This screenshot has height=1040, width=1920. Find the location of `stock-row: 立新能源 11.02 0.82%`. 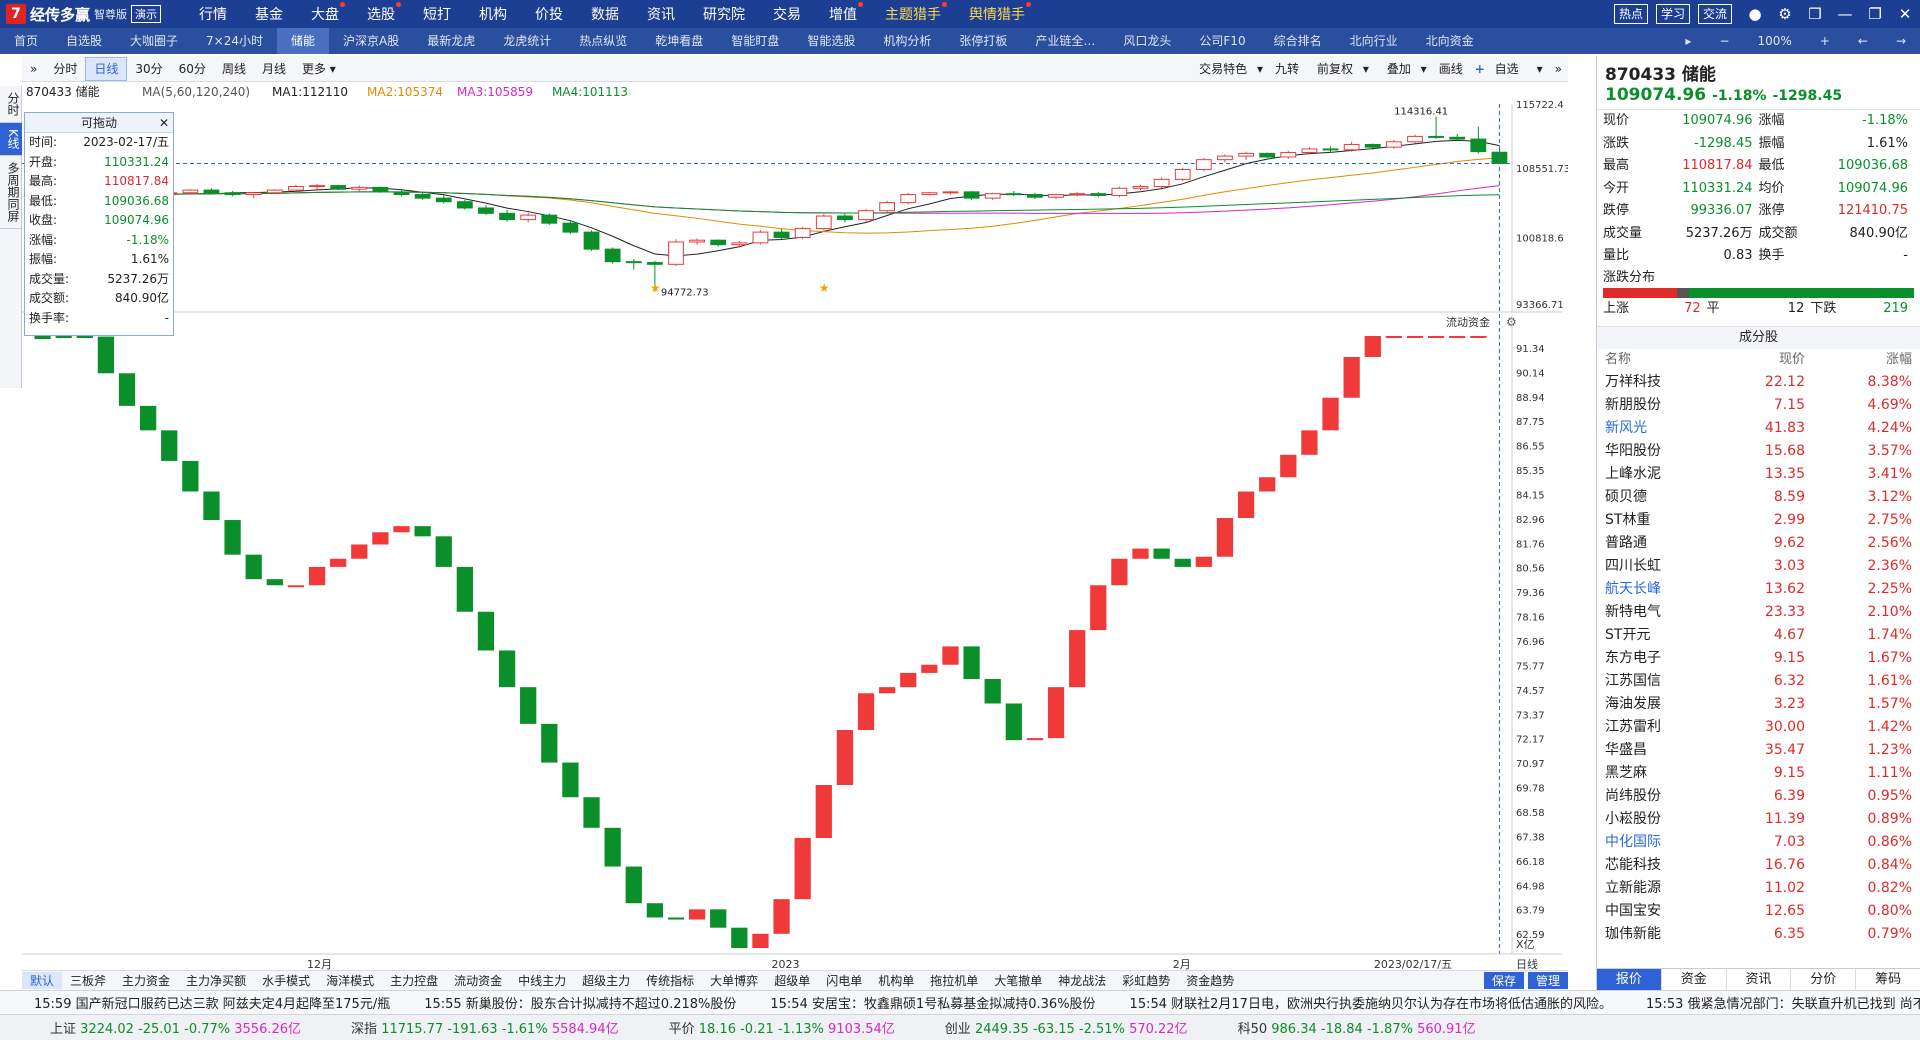

stock-row: 立新能源 11.02 0.82% is located at coordinates (1758, 888).